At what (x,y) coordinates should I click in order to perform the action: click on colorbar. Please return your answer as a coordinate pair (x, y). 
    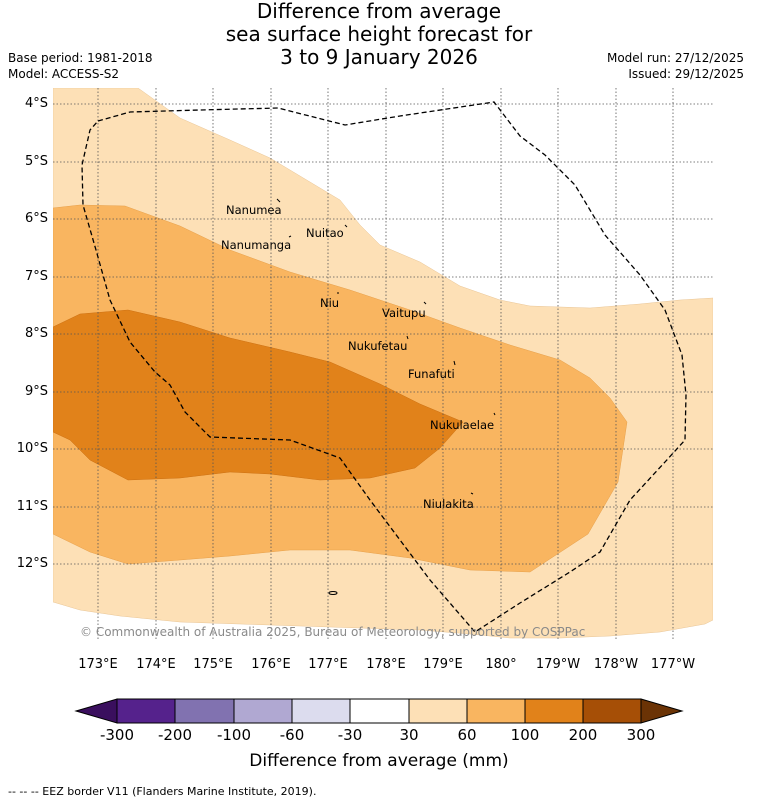
    Looking at the image, I should click on (379, 711).